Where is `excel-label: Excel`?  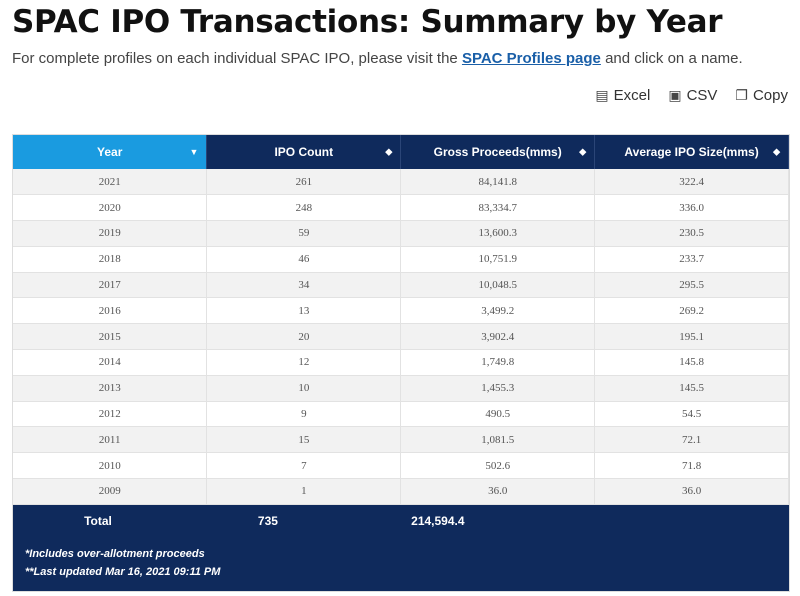 excel-label: Excel is located at coordinates (632, 95).